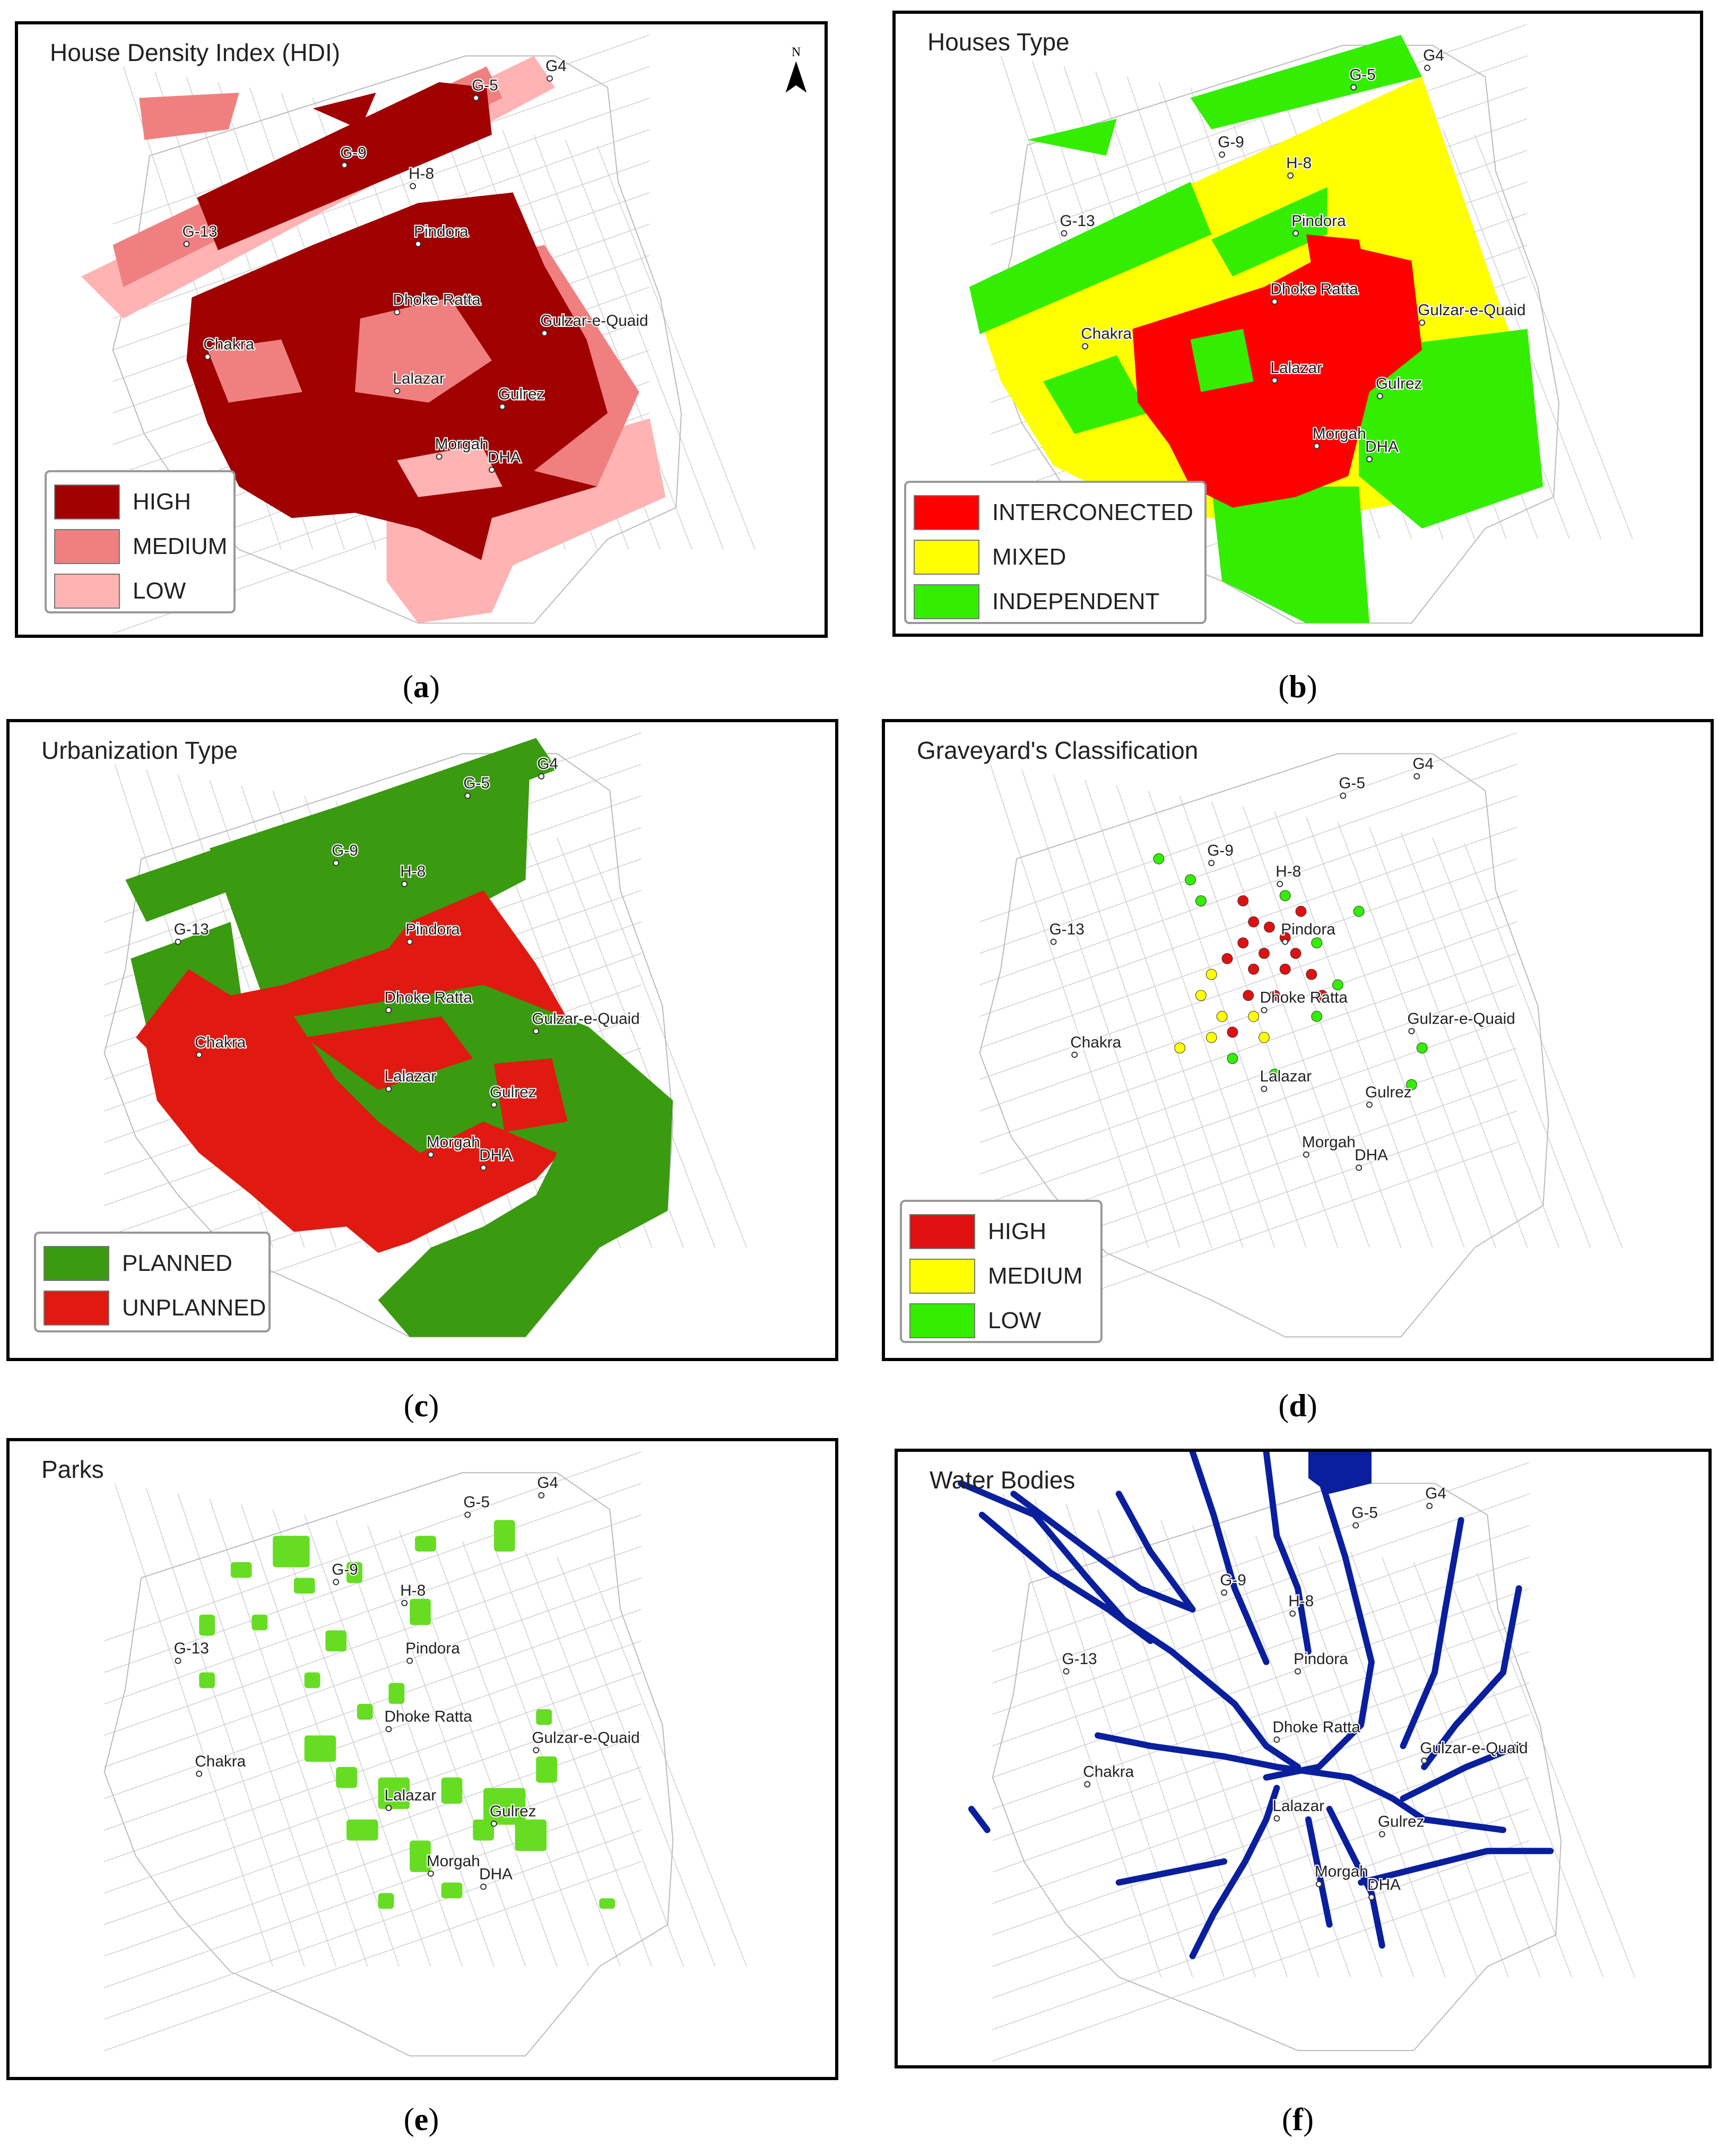 This screenshot has width=1718, height=2156. Describe the element at coordinates (796, 69) in the screenshot. I see `north-arrow-icon: N` at that location.